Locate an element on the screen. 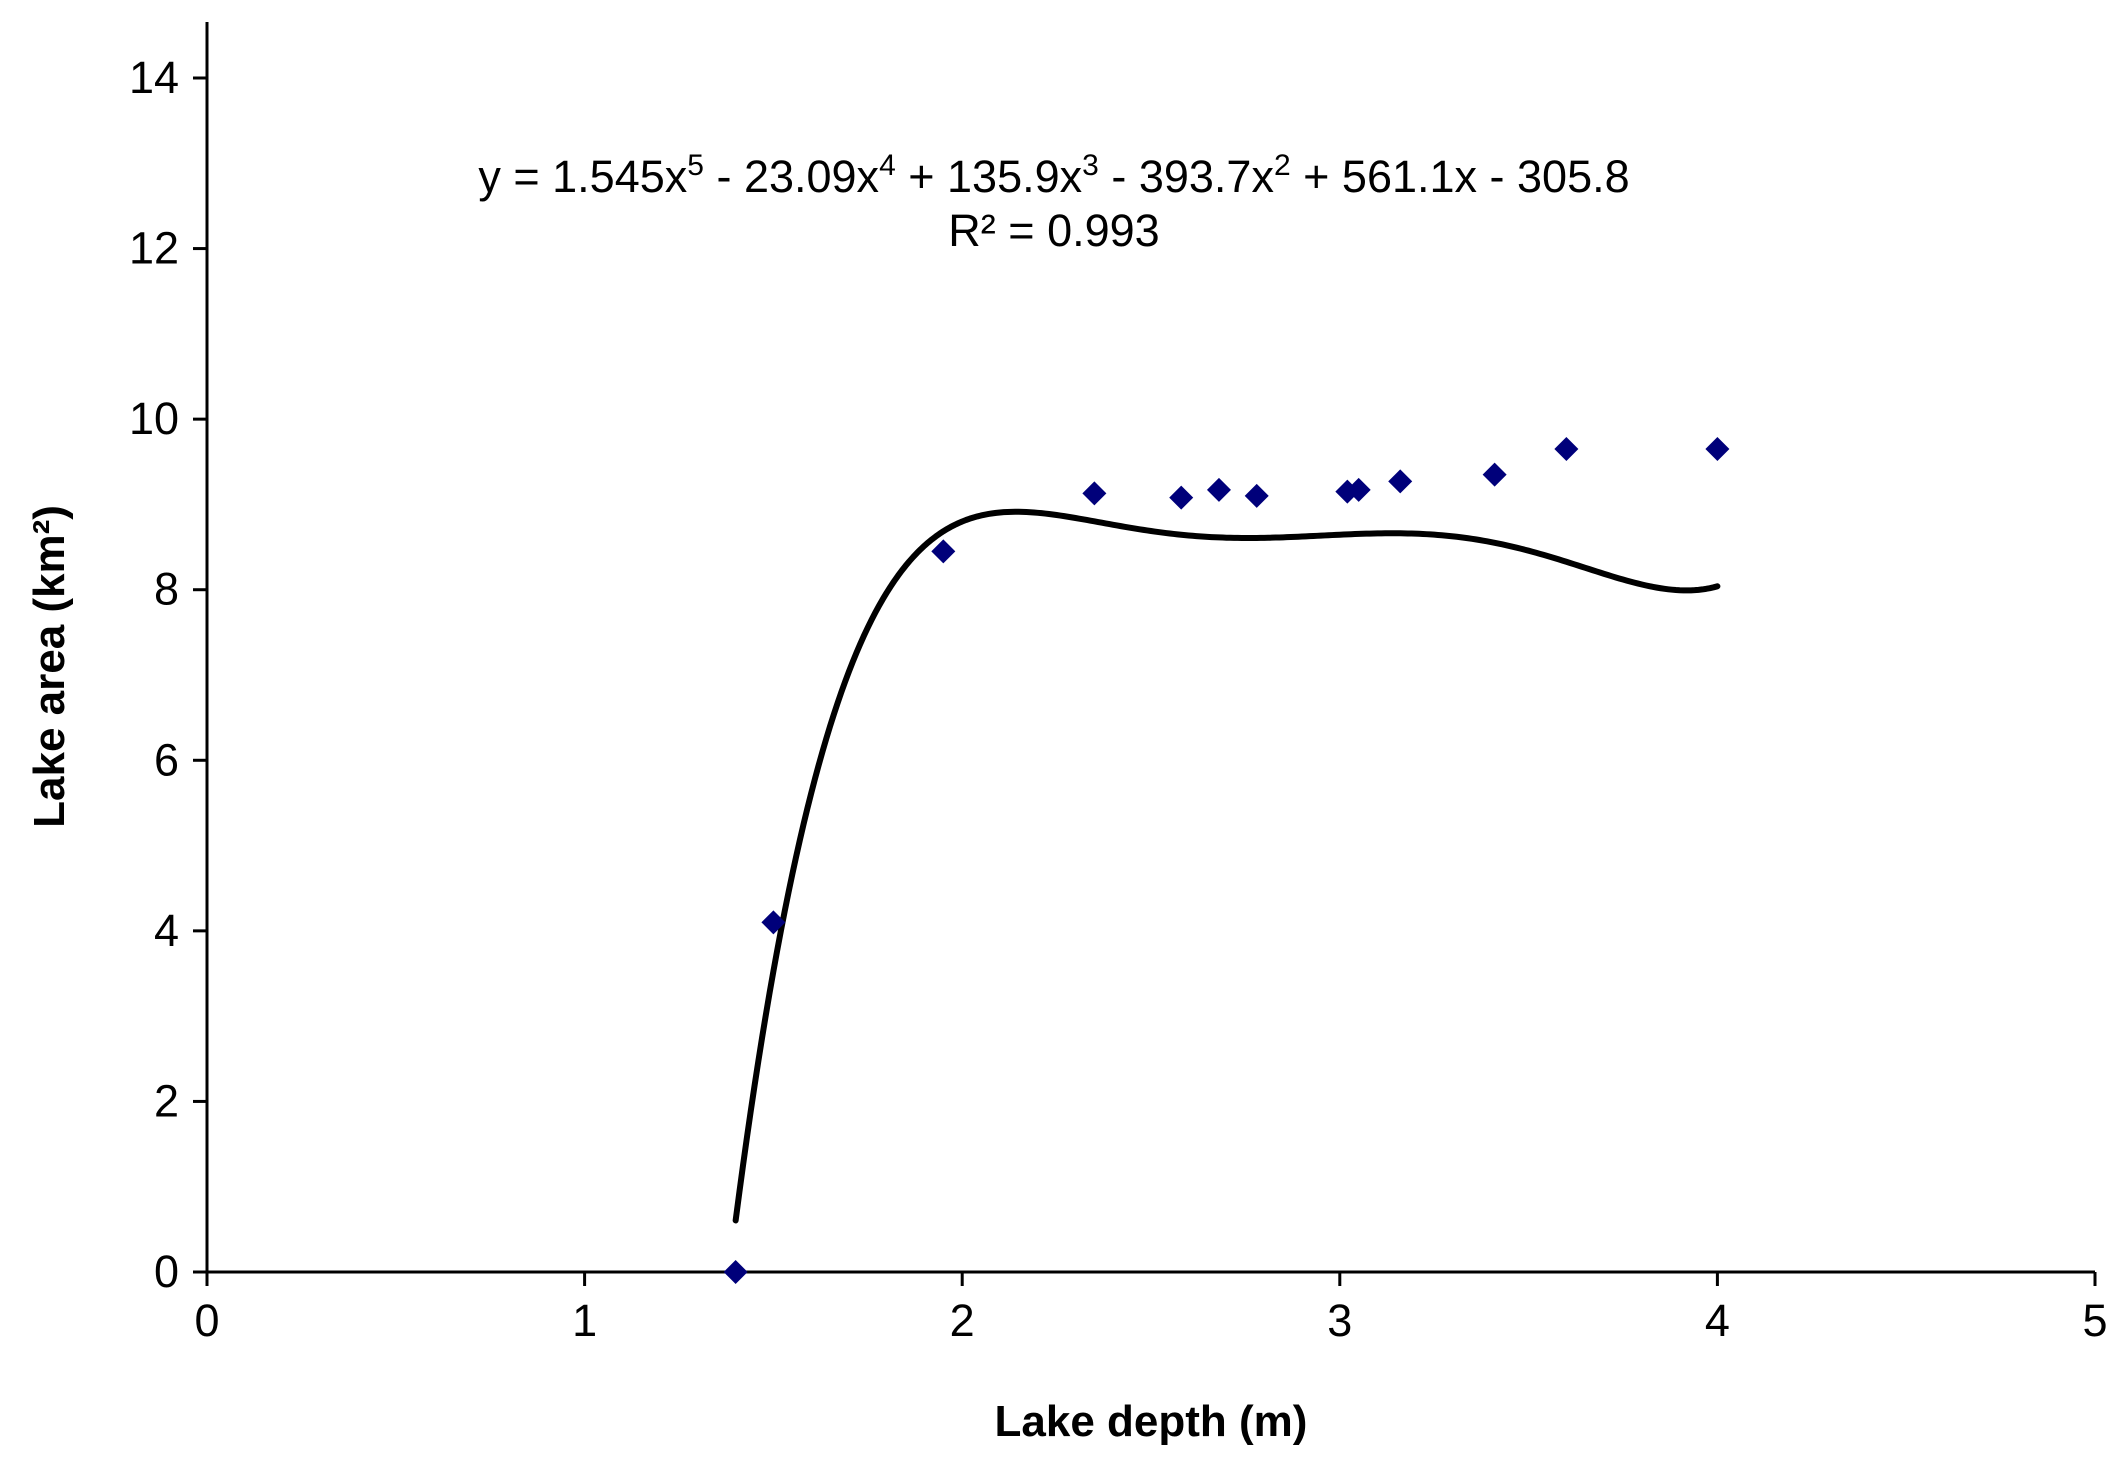 The height and width of the screenshot is (1463, 2115). x-tick-label: 2 is located at coordinates (962, 1320).